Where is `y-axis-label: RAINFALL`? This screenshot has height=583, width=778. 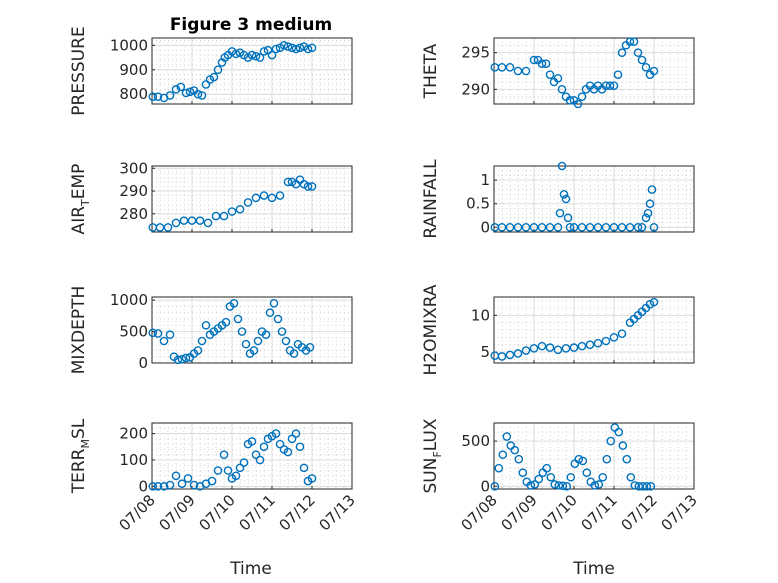 y-axis-label: RAINFALL is located at coordinates (431, 199).